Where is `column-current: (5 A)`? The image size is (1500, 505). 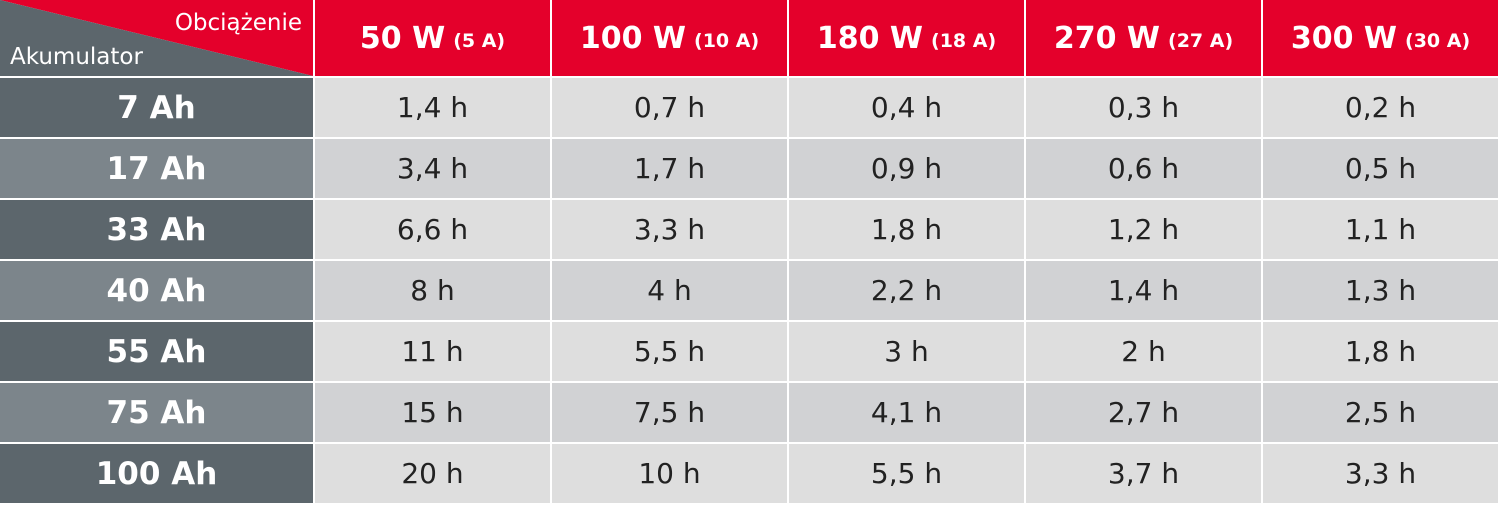 column-current: (5 A) is located at coordinates (479, 41).